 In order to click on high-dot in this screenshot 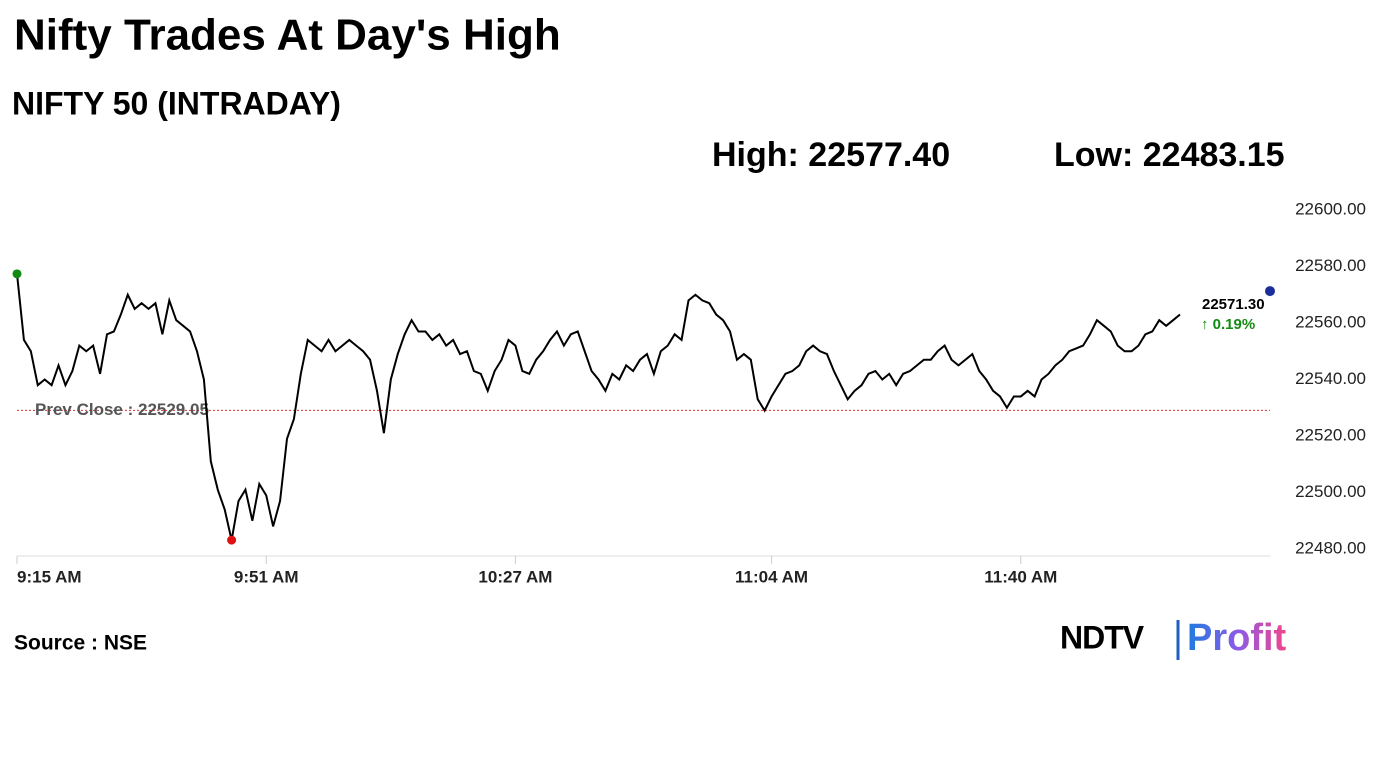, I will do `click(17, 274)`.